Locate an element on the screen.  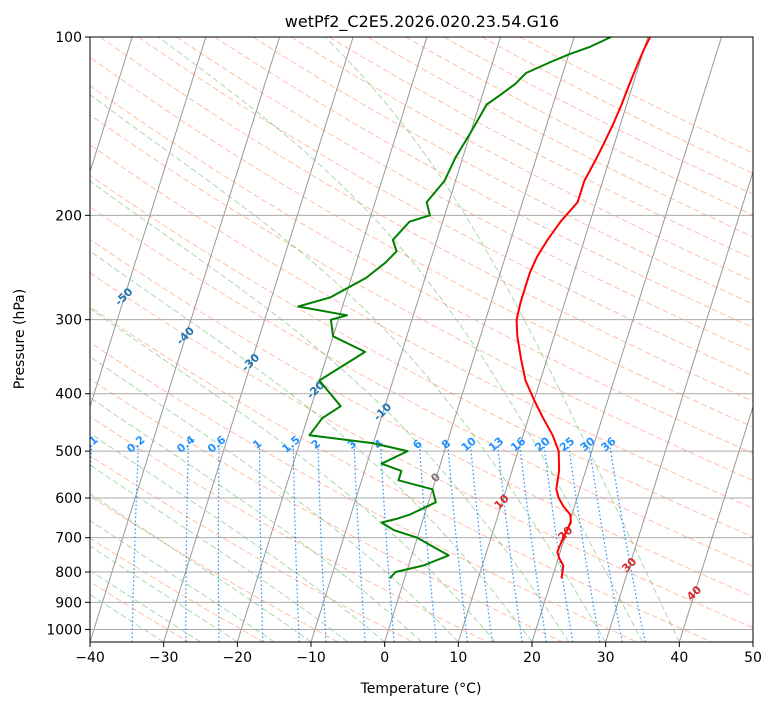
x-tick-label: 20 is located at coordinates (532, 658).